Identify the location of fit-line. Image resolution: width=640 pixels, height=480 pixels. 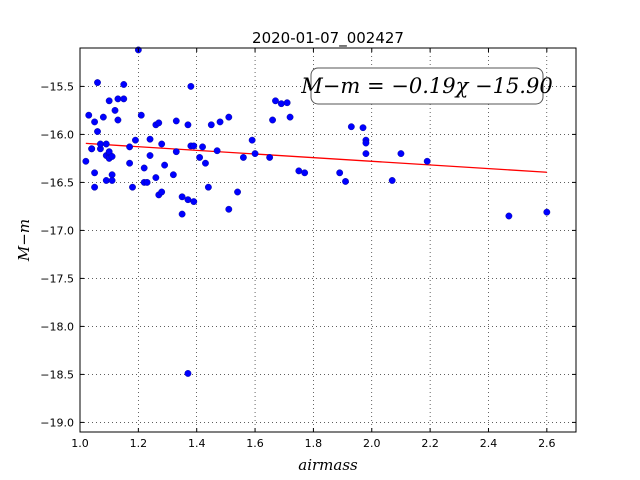
(316, 157).